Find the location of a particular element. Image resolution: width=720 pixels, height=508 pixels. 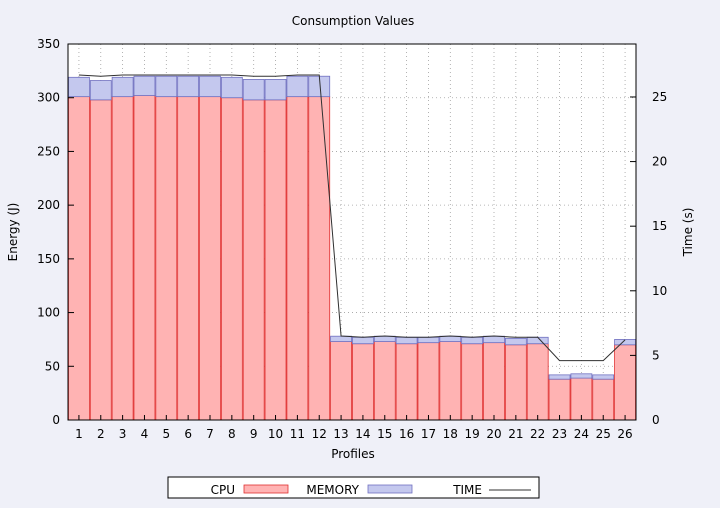

y2-tick-label: 15 is located at coordinates (659, 226).